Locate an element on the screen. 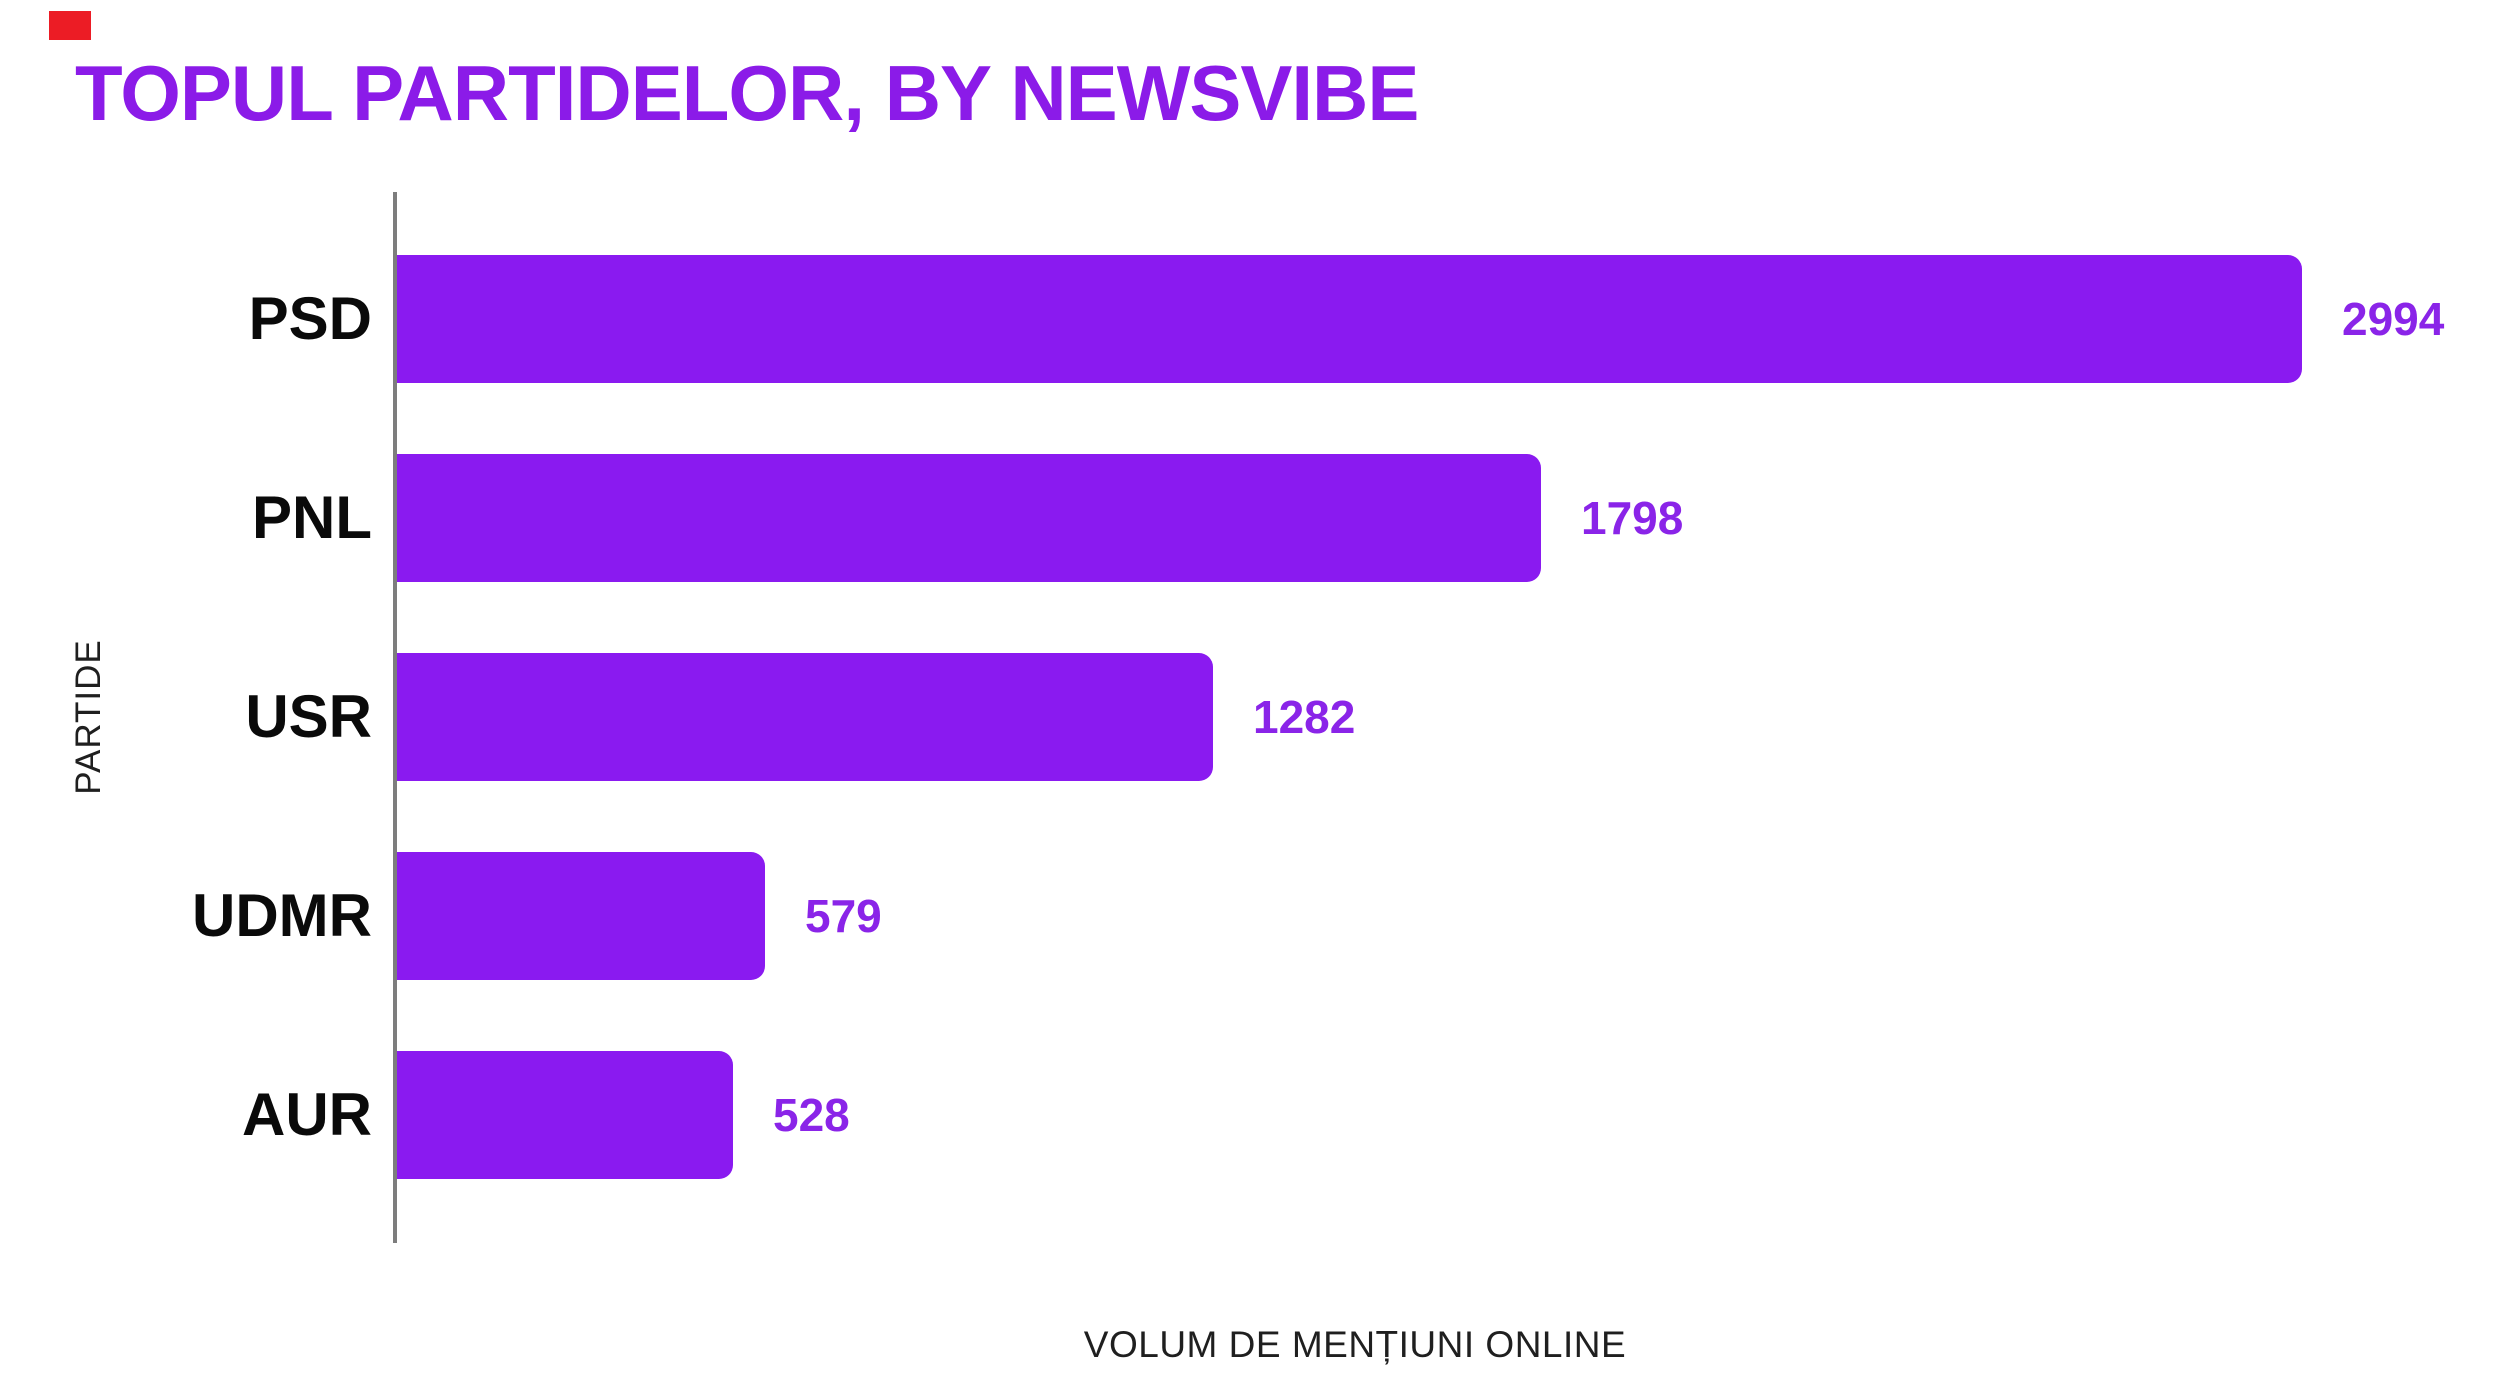  category-label-aur: AUR is located at coordinates (307, 1114).